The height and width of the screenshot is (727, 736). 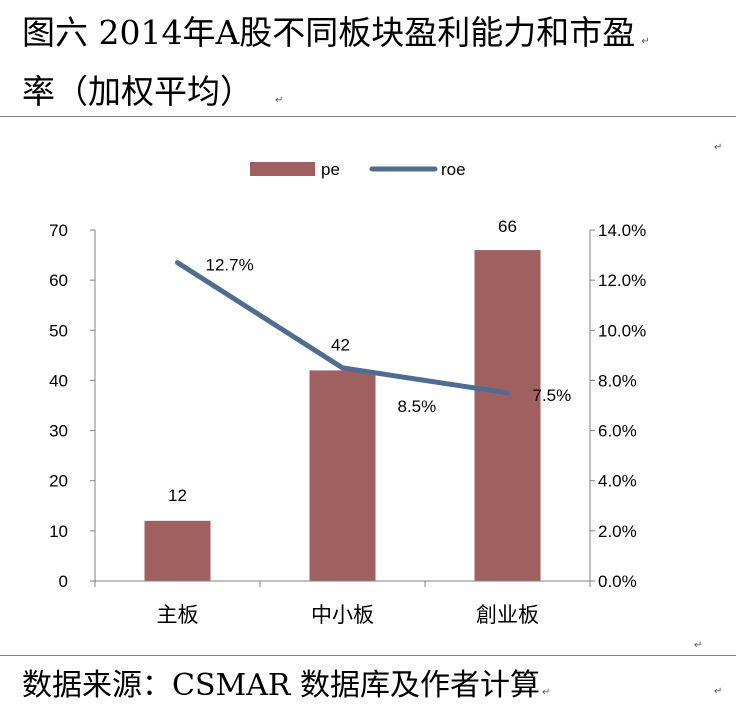 What do you see at coordinates (286, 685) in the screenshot?
I see `source-note: 数据来源：CSMAR 数据库及作者计算 ↵` at bounding box center [286, 685].